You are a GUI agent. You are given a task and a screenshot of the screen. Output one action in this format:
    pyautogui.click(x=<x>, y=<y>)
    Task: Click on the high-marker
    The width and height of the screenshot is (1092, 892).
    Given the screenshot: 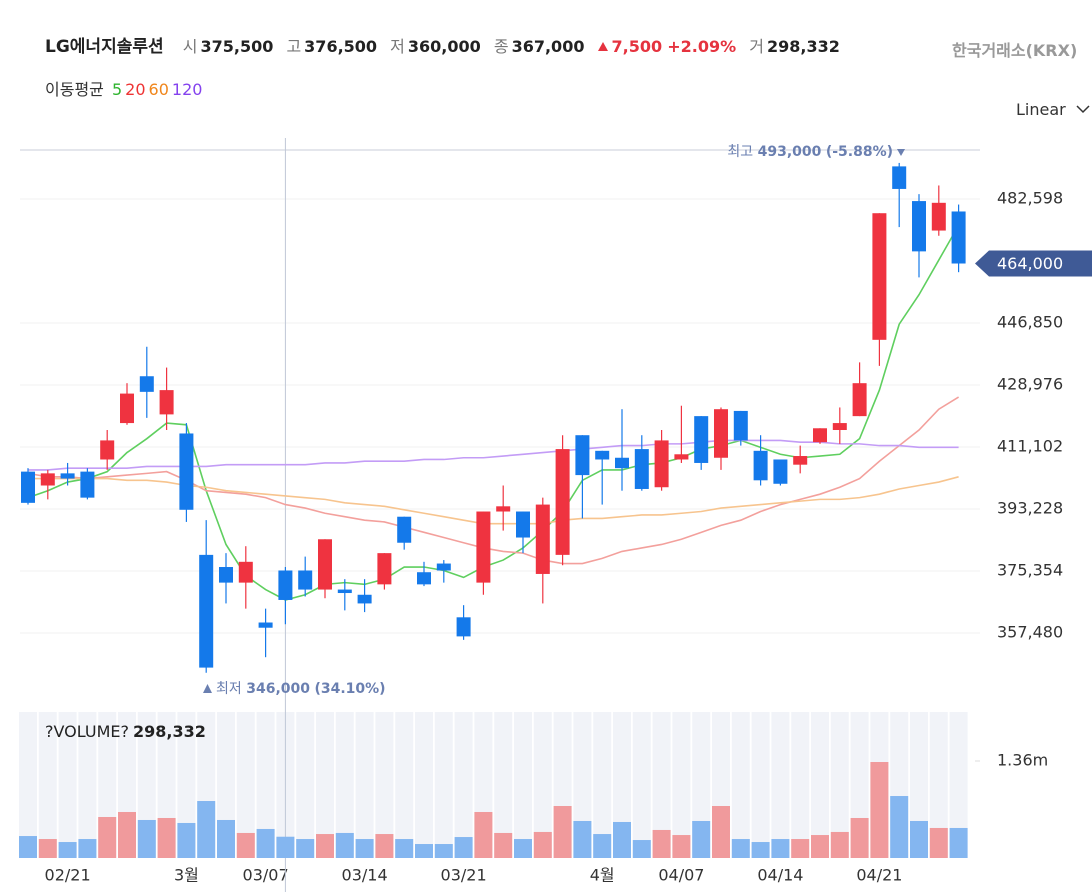 What is the action you would take?
    pyautogui.click(x=901, y=152)
    